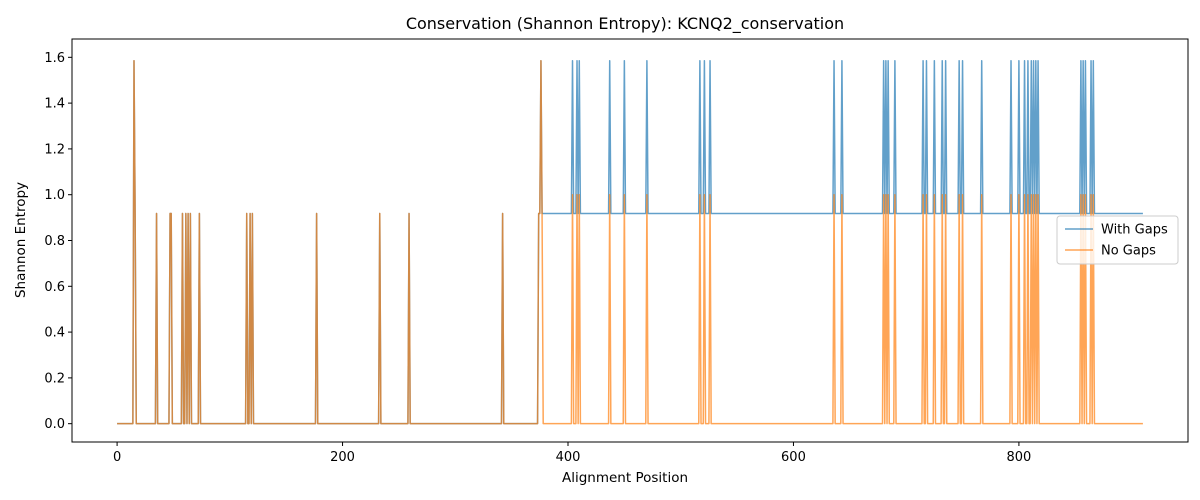  I want to click on y-tick-label: 1.0, so click(54, 195).